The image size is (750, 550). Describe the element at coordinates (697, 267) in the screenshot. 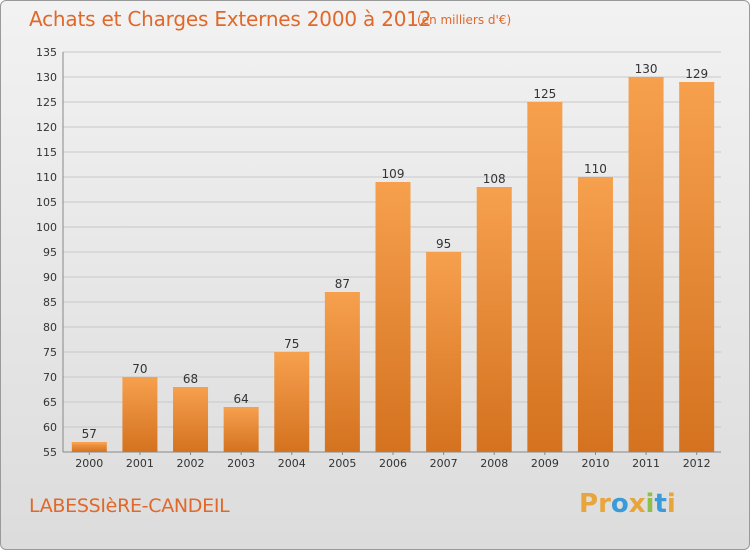

I see `bar-2012` at that location.